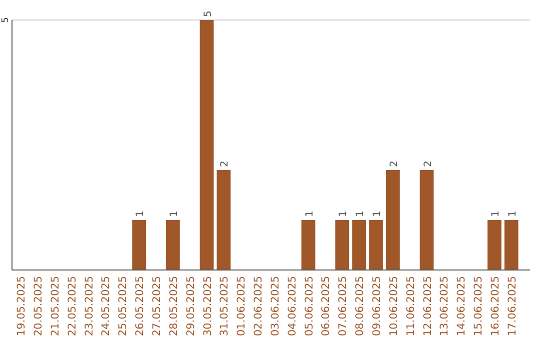  Describe the element at coordinates (444, 306) in the screenshot. I see `x-tick-label: 13.06.2025` at that location.